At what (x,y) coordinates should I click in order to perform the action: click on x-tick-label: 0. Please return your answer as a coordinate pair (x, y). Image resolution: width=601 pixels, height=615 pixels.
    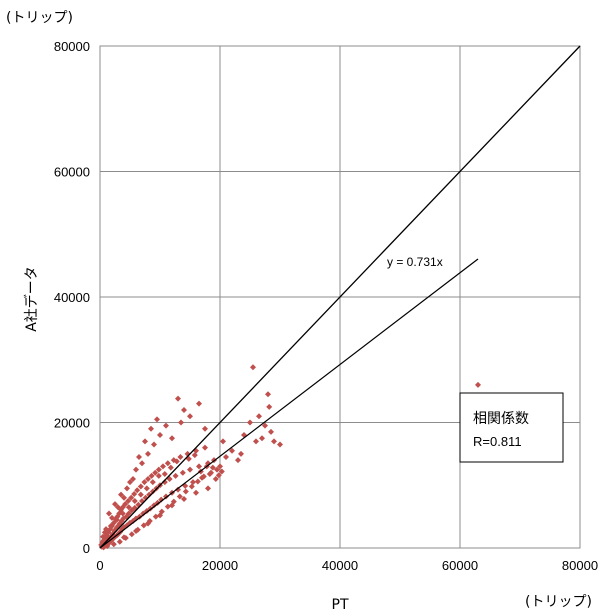
    Looking at the image, I should click on (99, 565).